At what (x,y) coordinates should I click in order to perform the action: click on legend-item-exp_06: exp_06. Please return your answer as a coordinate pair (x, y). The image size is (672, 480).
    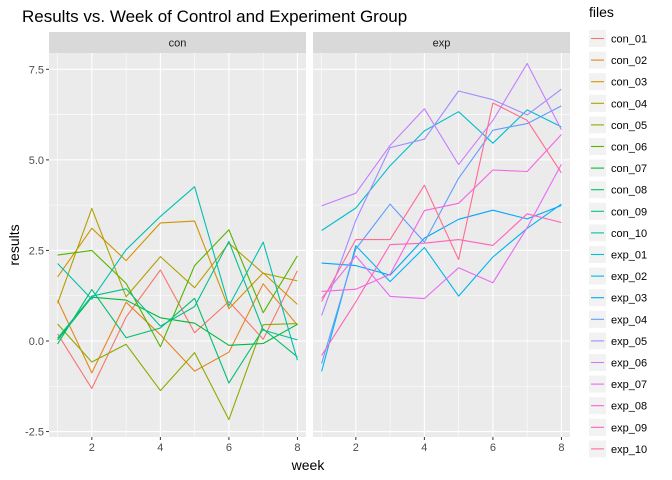
    Looking at the image, I should click on (618, 362).